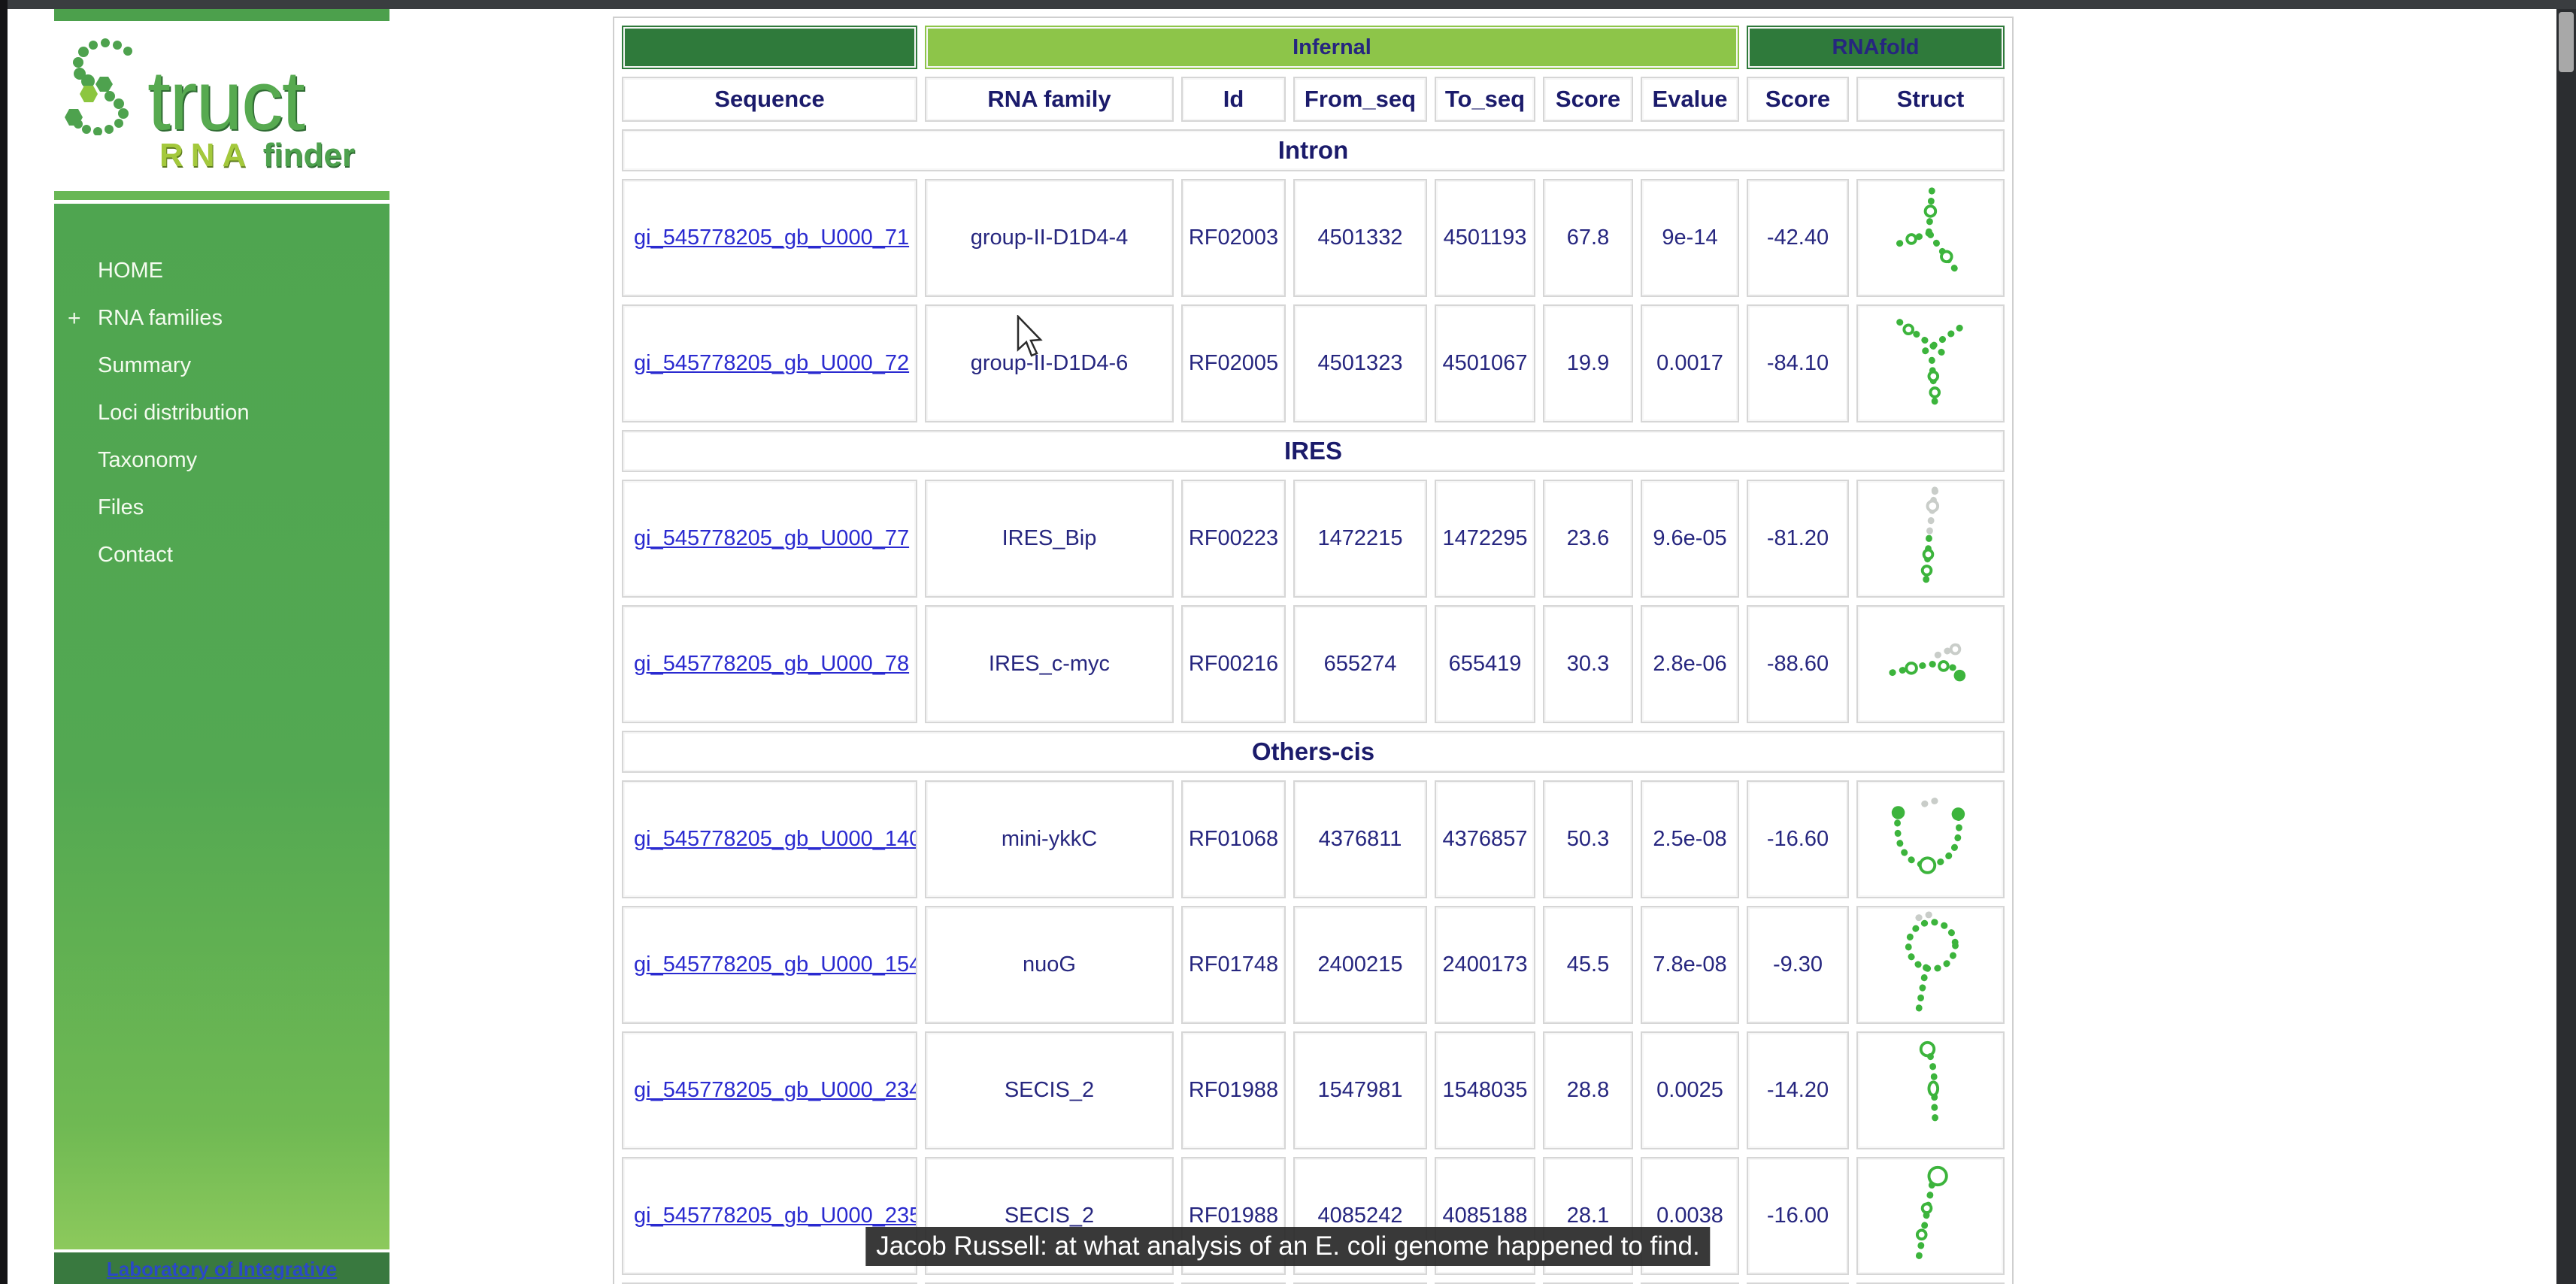  Describe the element at coordinates (1588, 664) in the screenshot. I see `score-cell: 30.3` at that location.